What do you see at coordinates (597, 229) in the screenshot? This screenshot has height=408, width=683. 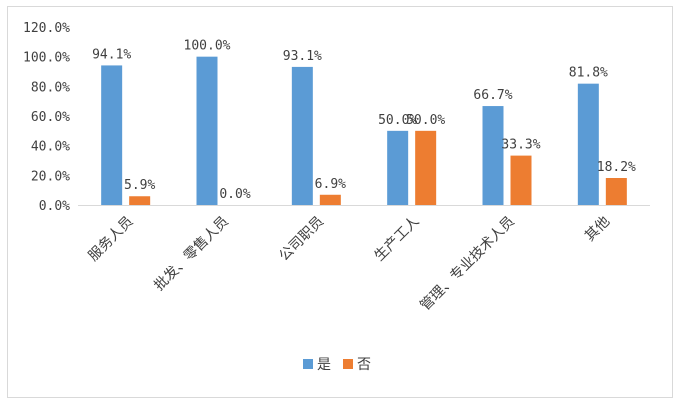 I see `x-category-label: 其他` at bounding box center [597, 229].